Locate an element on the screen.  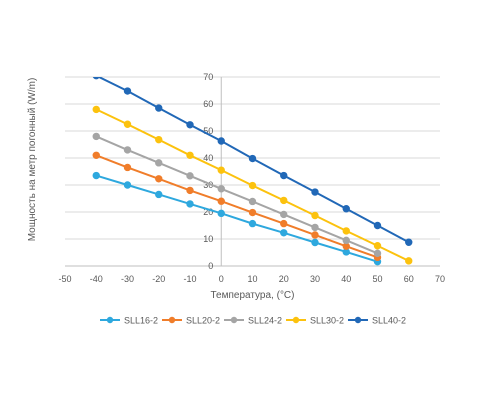
x-tick-label: 0 is located at coordinates (221, 279).